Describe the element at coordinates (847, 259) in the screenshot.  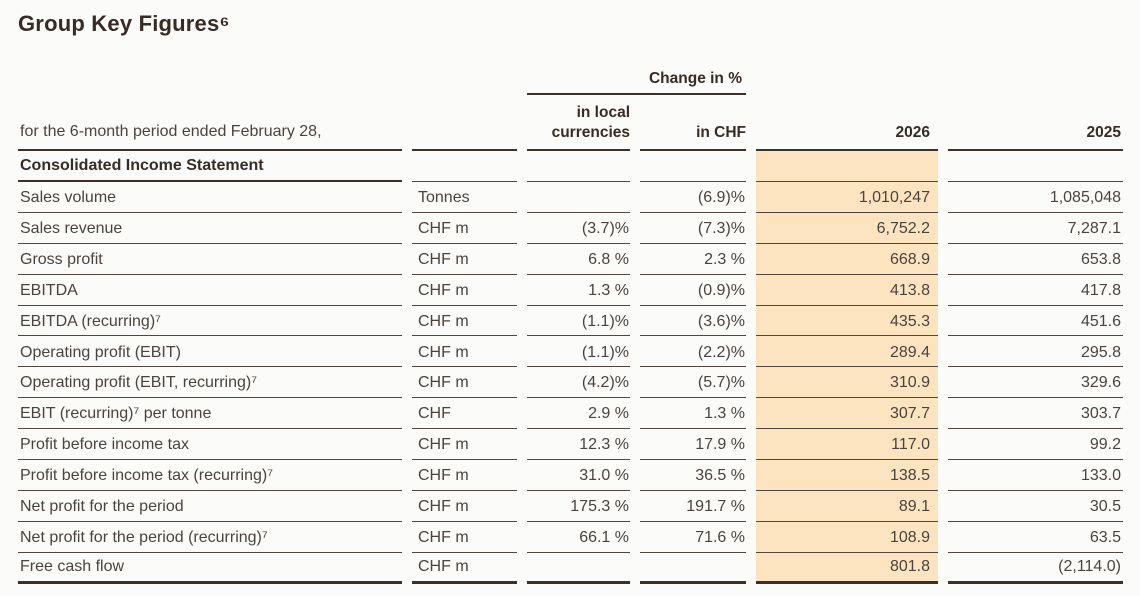
I see `value-2026: 668.9` at that location.